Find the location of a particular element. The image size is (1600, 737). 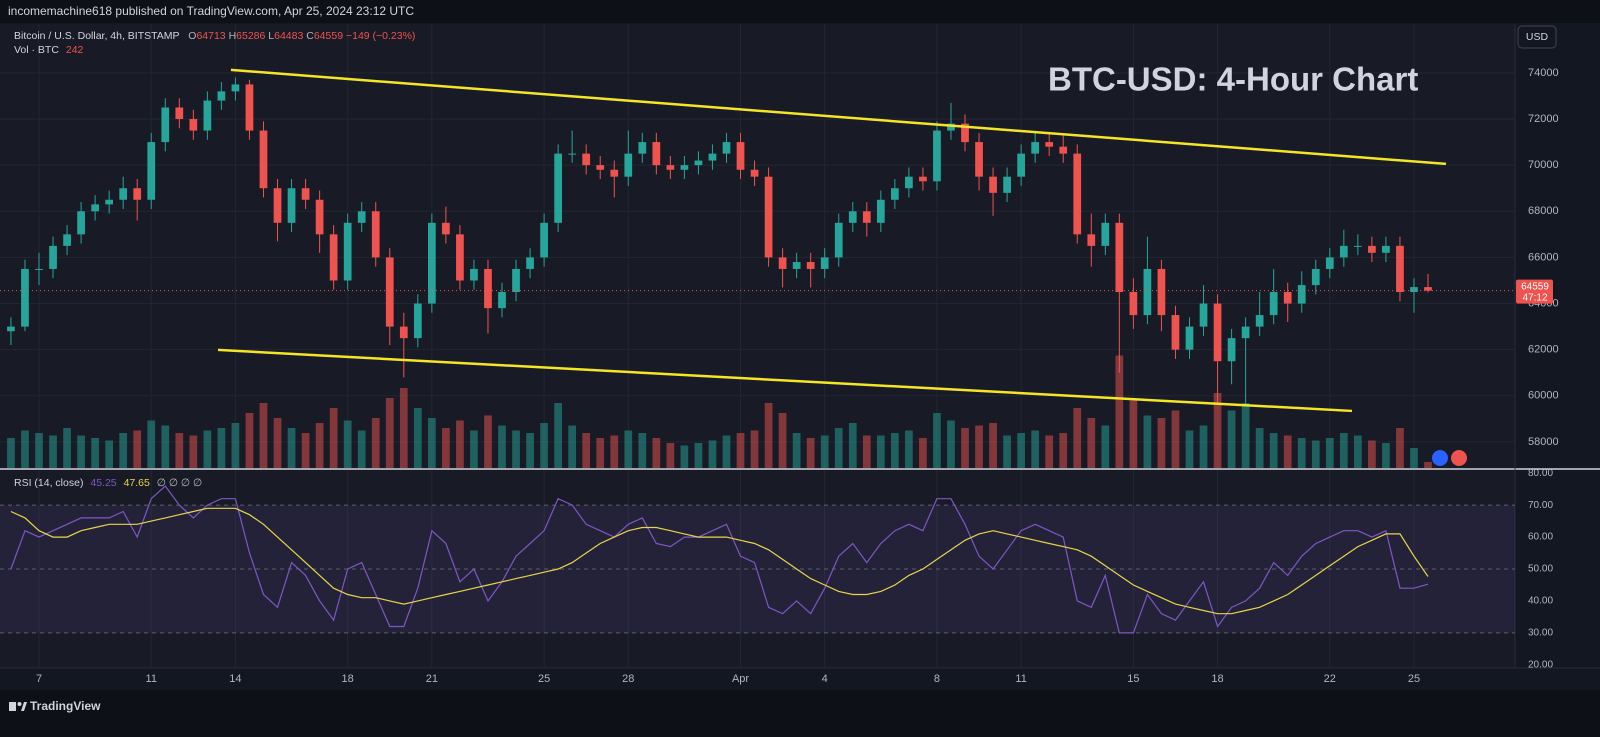

y-tick-label: 72000 is located at coordinates (1543, 119).